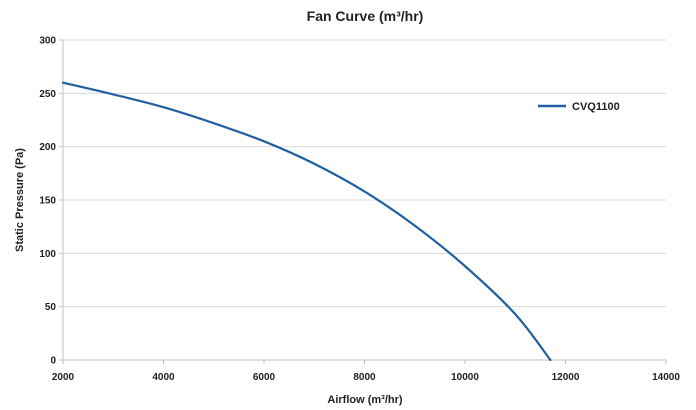 The width and height of the screenshot is (696, 410). Describe the element at coordinates (47, 94) in the screenshot. I see `y-tick-label-250: 250` at that location.